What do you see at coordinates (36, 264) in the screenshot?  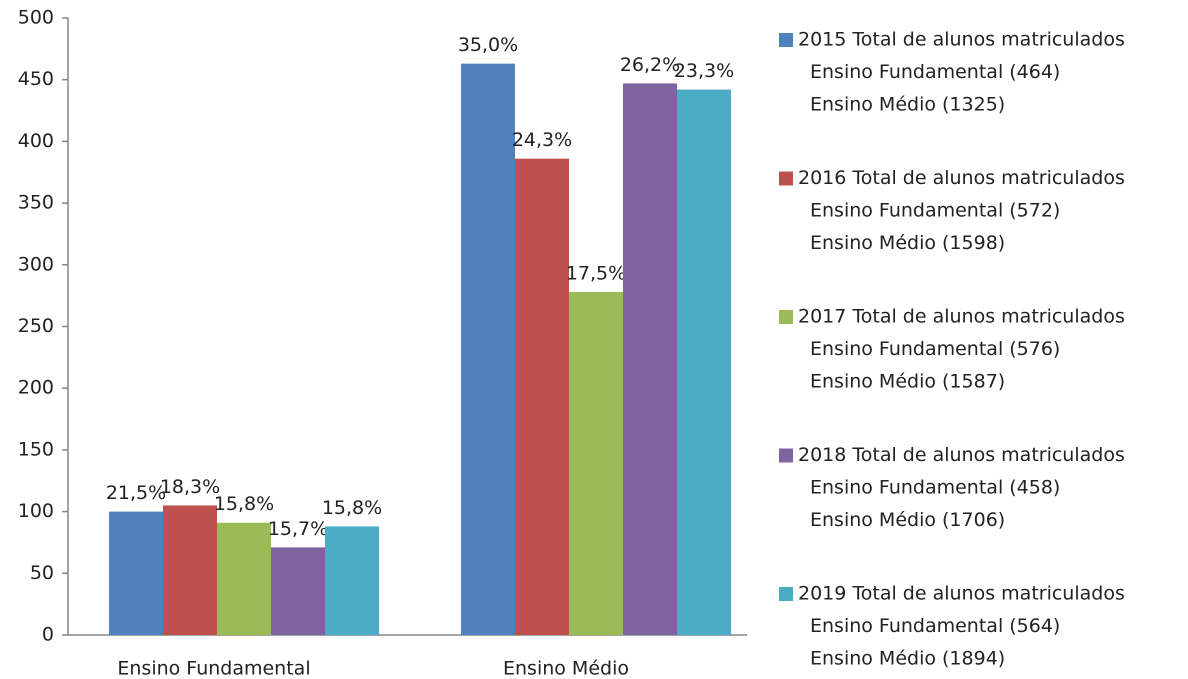 I see `y-tick-label: 300` at bounding box center [36, 264].